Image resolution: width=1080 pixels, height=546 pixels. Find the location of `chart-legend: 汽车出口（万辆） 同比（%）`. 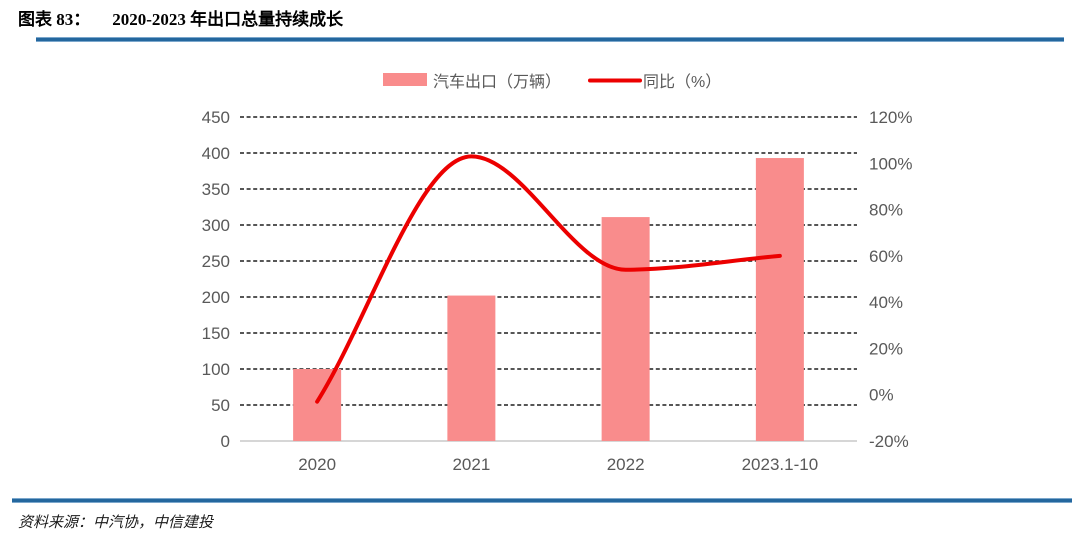

chart-legend: 汽车出口（万辆） 同比（%） is located at coordinates (552, 82).